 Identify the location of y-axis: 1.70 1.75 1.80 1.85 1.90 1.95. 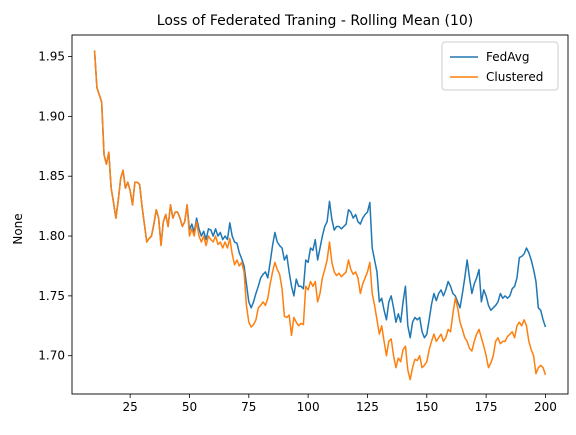
(55, 206).